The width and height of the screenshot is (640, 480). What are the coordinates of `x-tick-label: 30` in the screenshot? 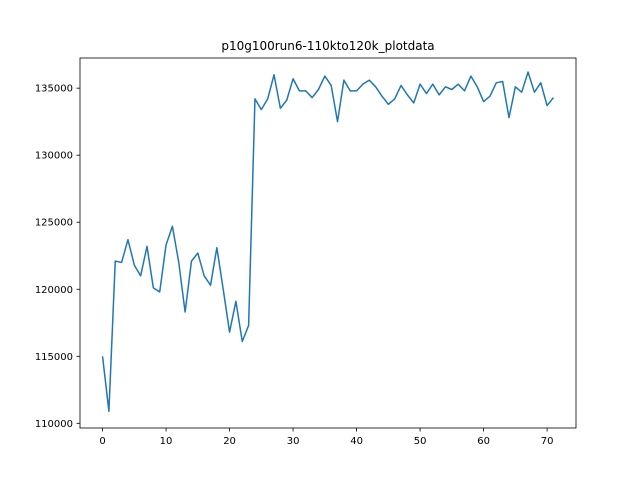 It's located at (293, 441).